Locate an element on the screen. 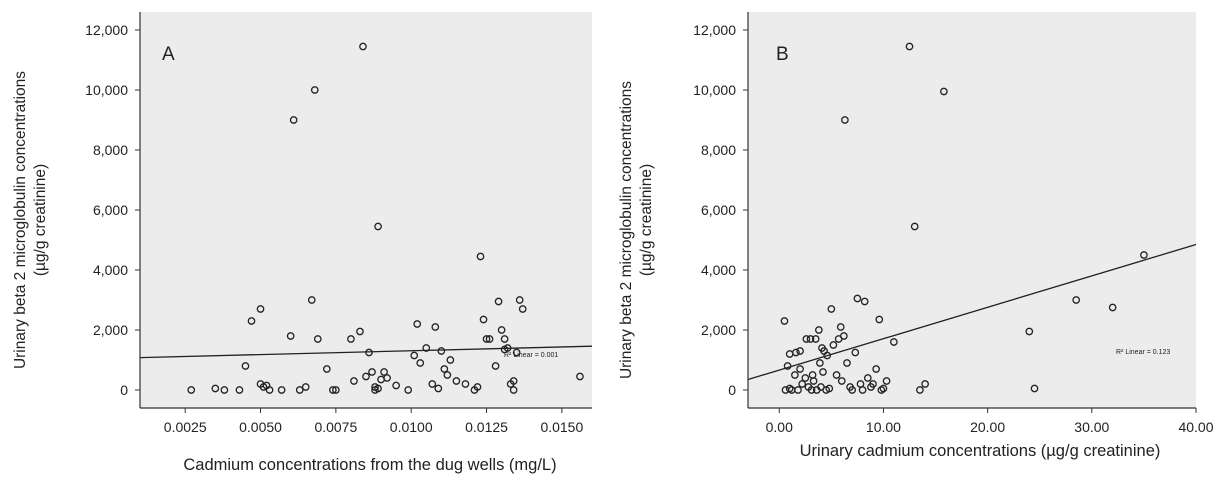 This screenshot has height=481, width=1231. fit-label-b: R² Linear = 0.123 is located at coordinates (1143, 352).